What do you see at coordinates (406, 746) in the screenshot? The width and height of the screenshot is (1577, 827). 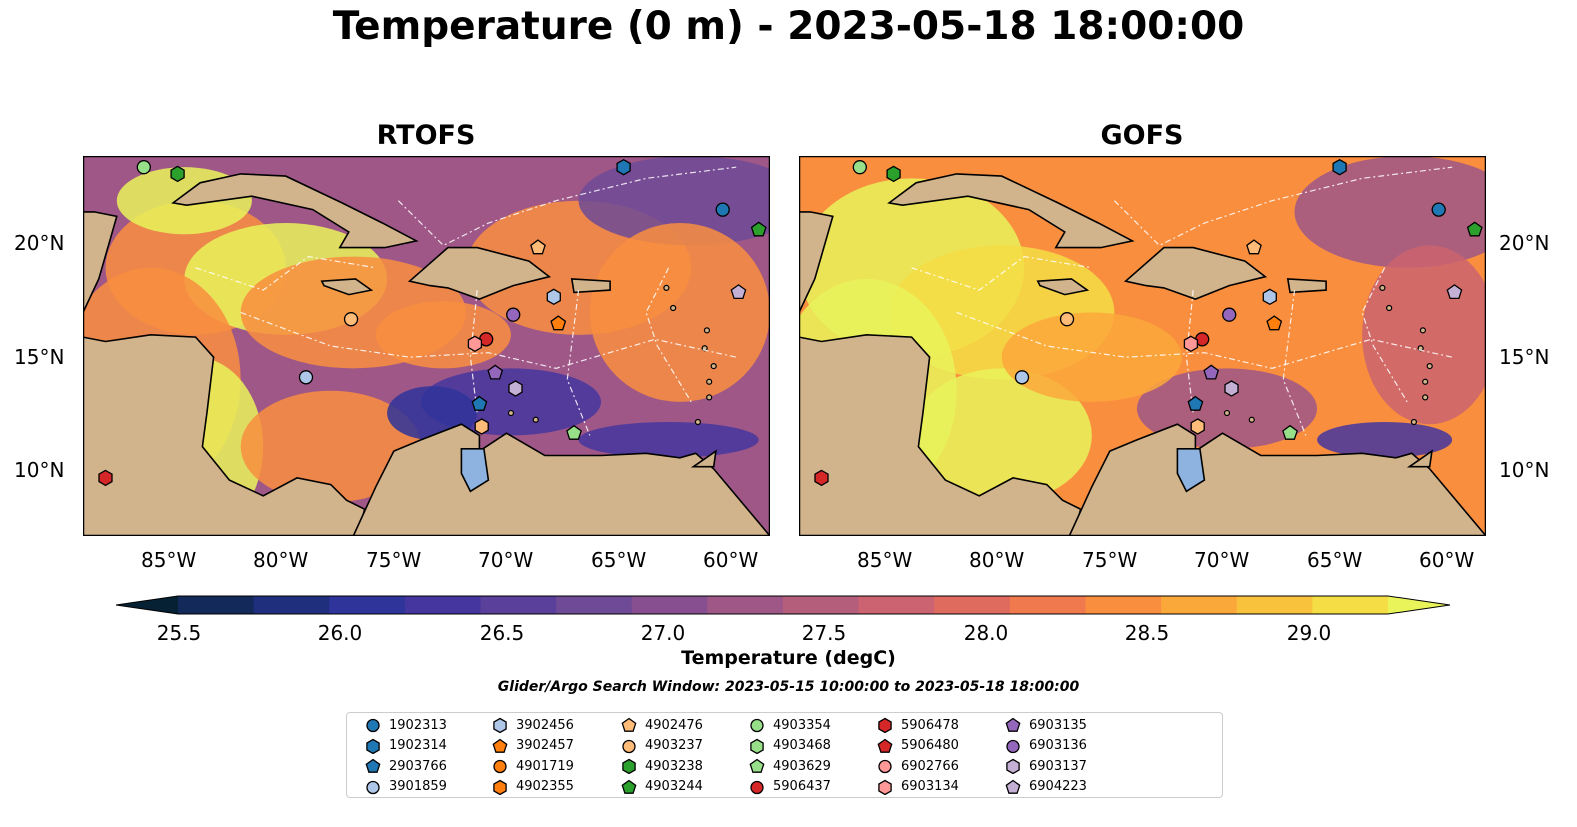 I see `legend-entry-1902314: 1902314` at bounding box center [406, 746].